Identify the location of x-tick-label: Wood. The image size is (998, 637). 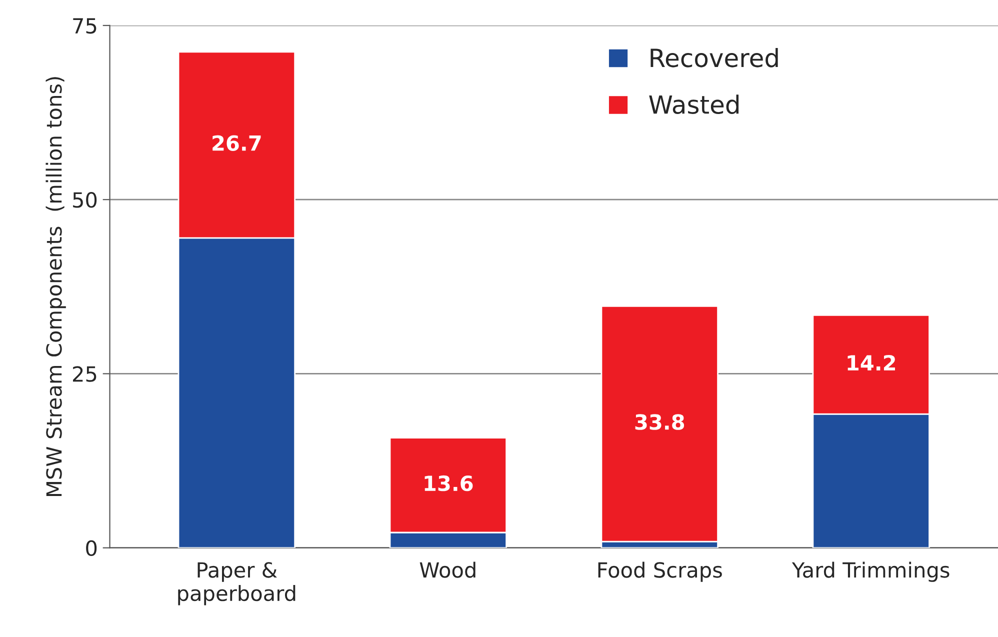
(448, 570).